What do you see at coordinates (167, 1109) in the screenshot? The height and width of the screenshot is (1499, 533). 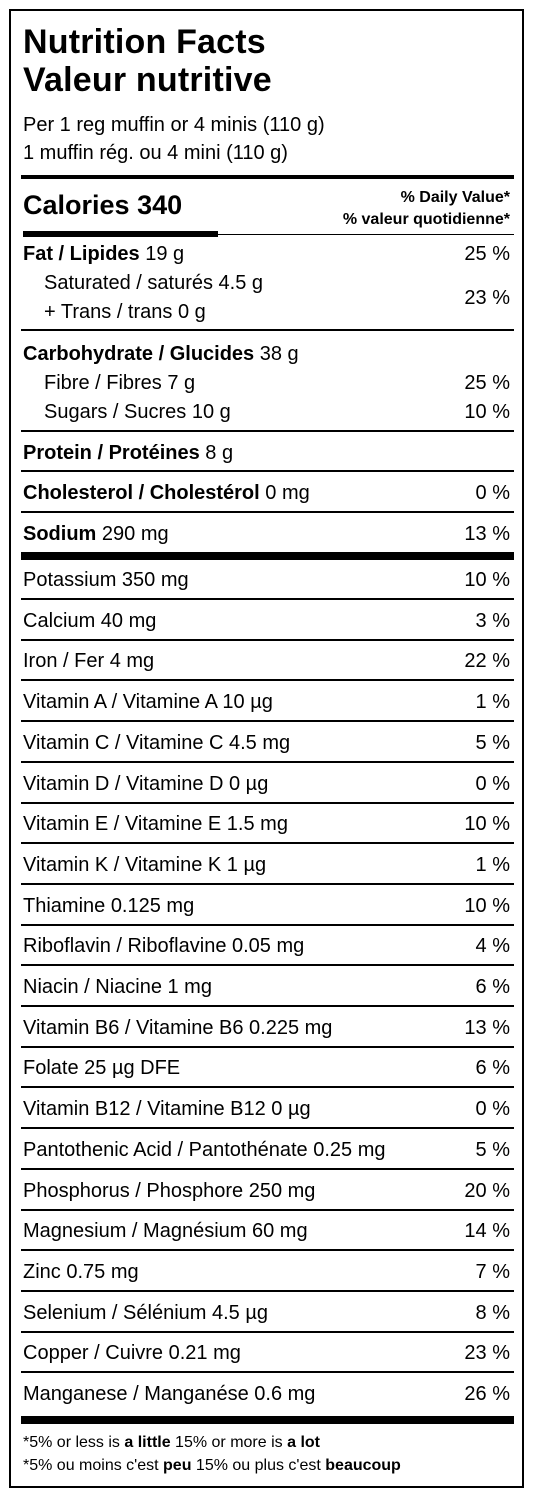 I see `micronutrient-label: Vitamin B12 / Vitamine B12 0 µg` at bounding box center [167, 1109].